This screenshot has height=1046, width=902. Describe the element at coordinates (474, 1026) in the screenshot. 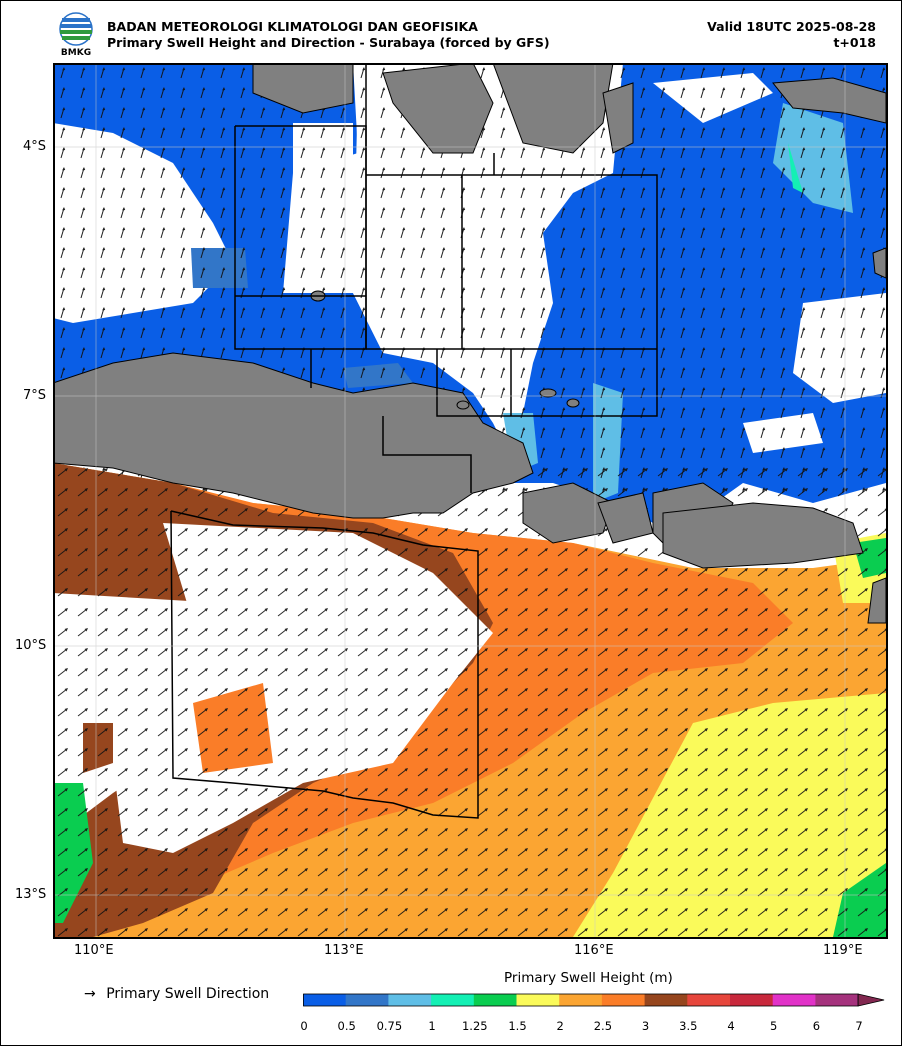

I see `colorbar-tick-label: 1.25` at that location.